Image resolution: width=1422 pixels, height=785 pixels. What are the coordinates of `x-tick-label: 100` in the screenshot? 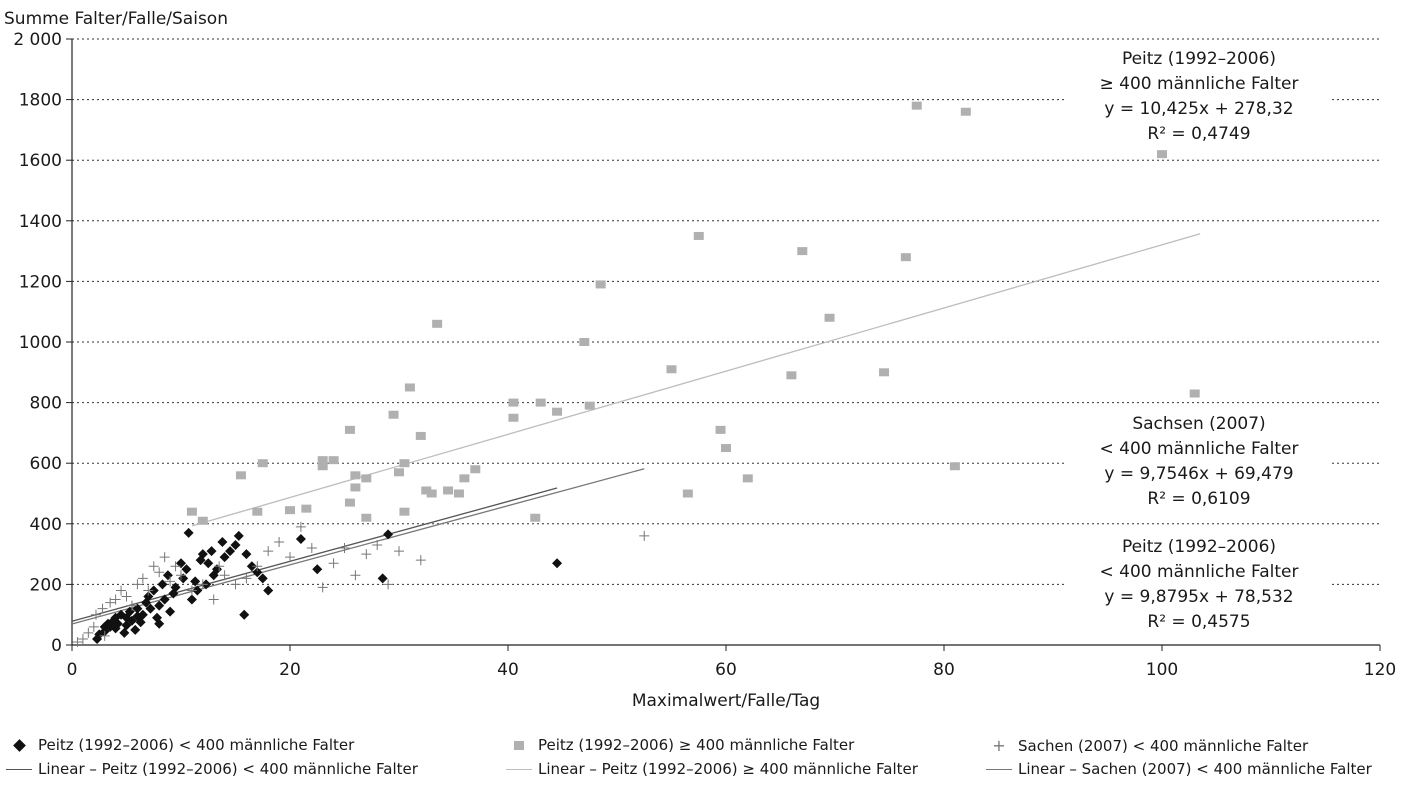 It's located at (1162, 670).